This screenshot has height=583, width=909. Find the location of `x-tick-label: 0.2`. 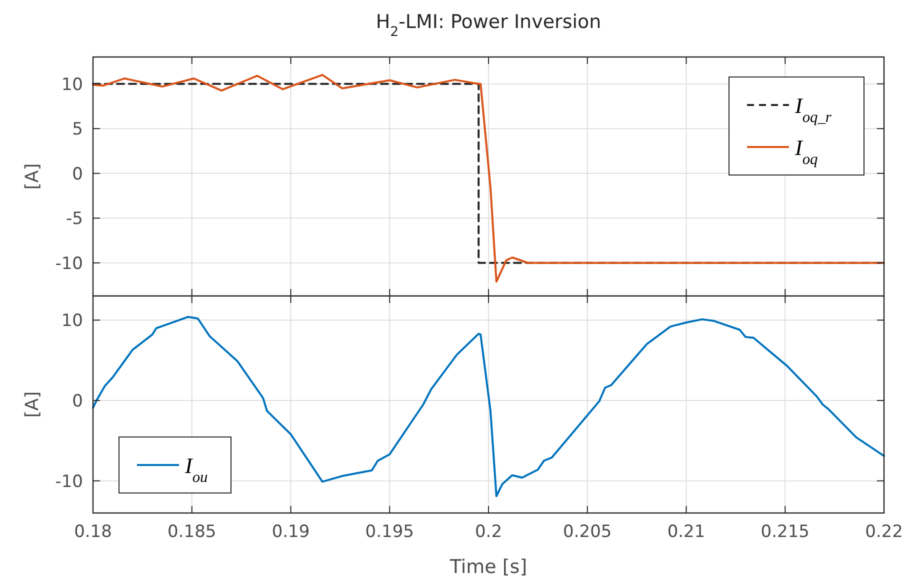

x-tick-label: 0.2 is located at coordinates (488, 532).